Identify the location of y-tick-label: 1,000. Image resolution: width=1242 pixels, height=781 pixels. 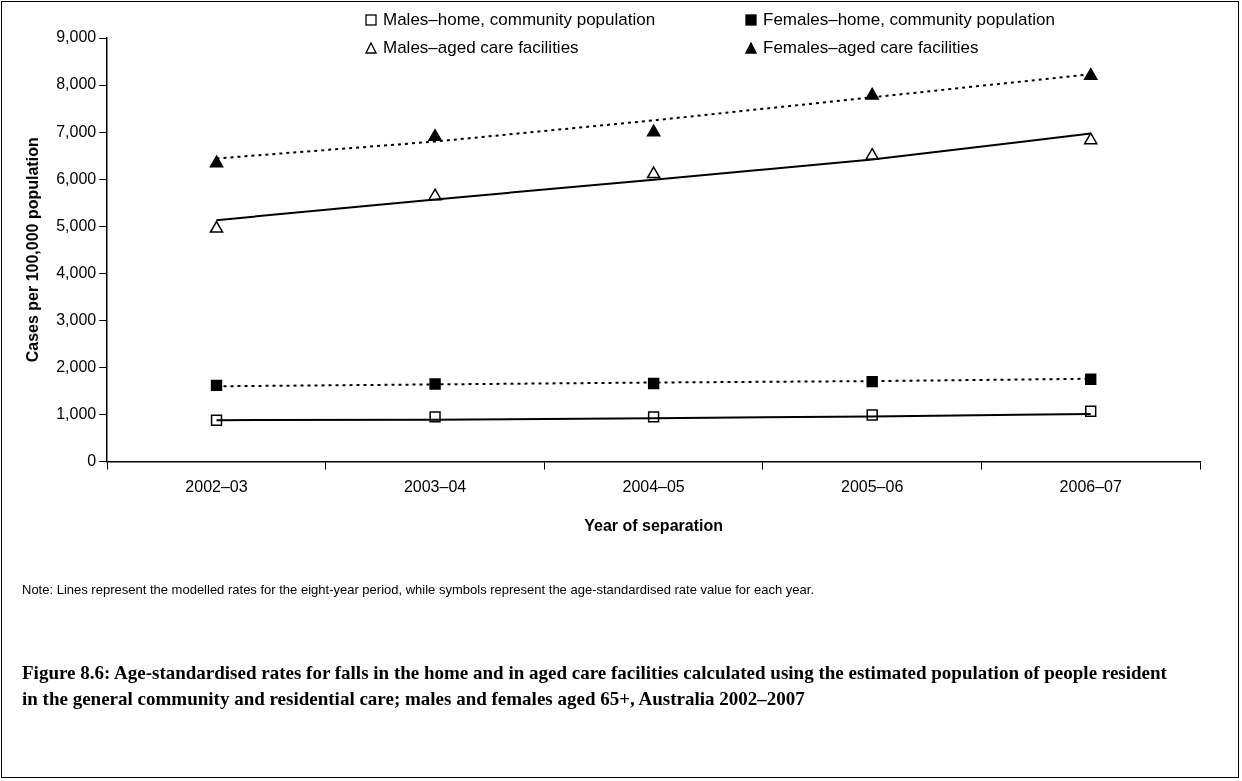
(76, 413).